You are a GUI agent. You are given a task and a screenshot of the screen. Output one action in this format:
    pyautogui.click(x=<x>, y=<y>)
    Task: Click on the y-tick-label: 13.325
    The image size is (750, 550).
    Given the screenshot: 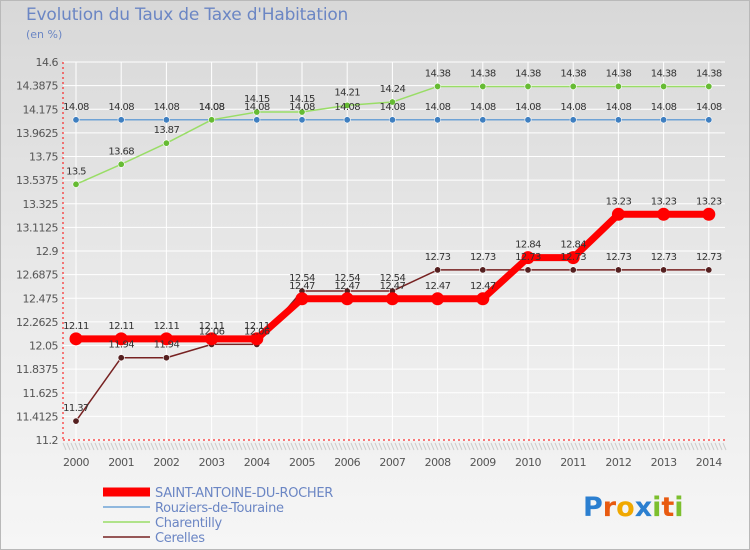 What is the action you would take?
    pyautogui.click(x=41, y=204)
    